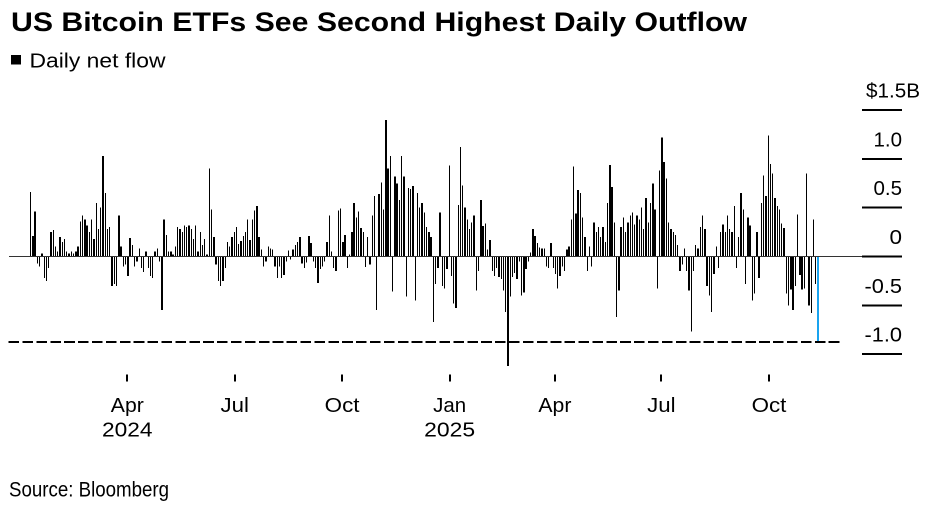 Image resolution: width=931 pixels, height=515 pixels. What do you see at coordinates (449, 405) in the screenshot?
I see `svg-text: Jan` at bounding box center [449, 405].